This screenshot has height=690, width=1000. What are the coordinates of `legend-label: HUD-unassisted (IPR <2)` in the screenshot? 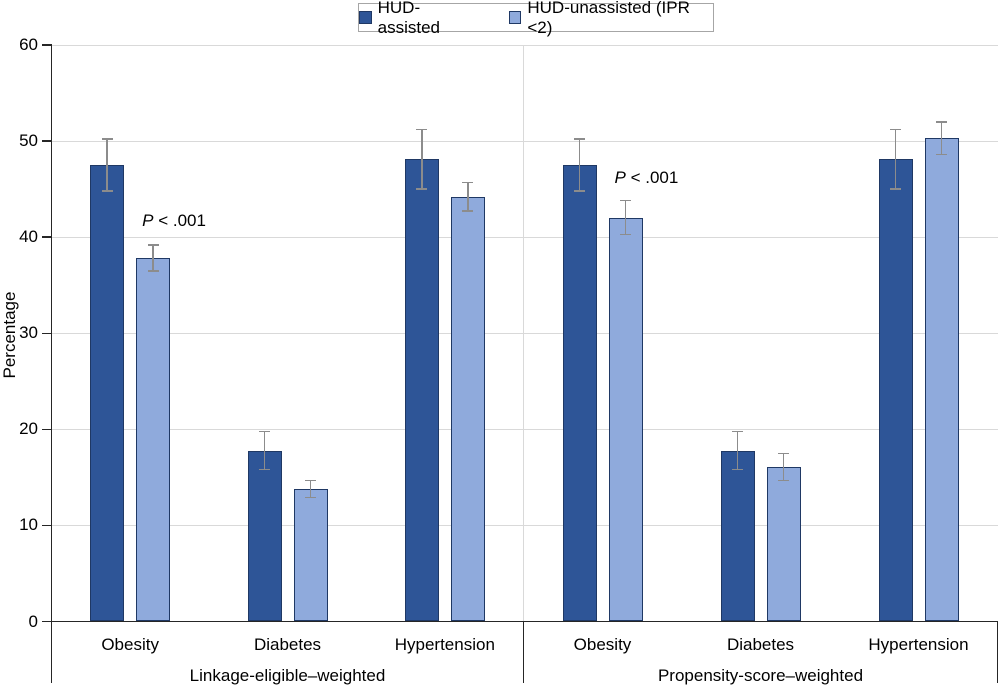 It's located at (608, 18).